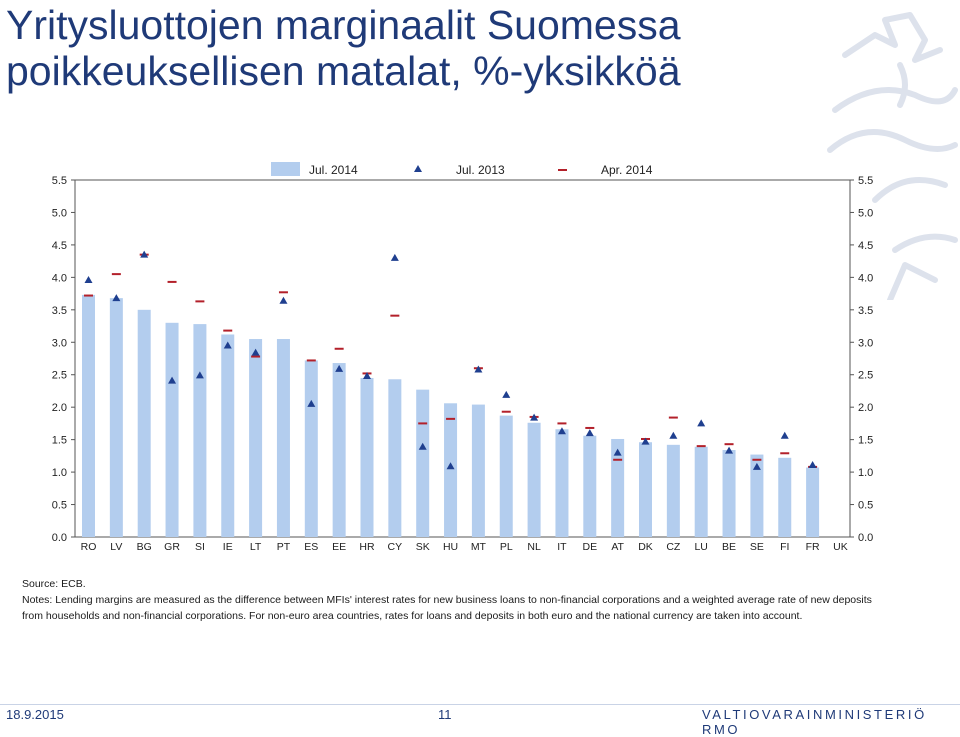 This screenshot has height=737, width=960. What do you see at coordinates (59, 278) in the screenshot?
I see `y-tick-label-left: 4.0` at bounding box center [59, 278].